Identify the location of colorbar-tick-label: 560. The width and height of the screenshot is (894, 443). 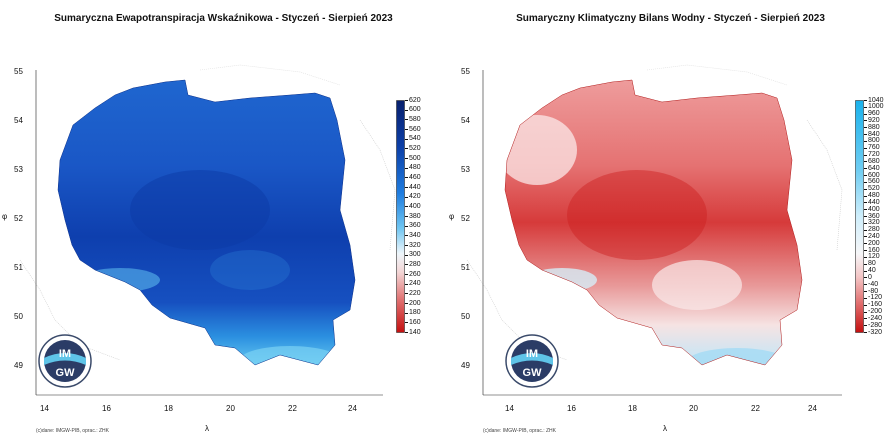
(874, 182).